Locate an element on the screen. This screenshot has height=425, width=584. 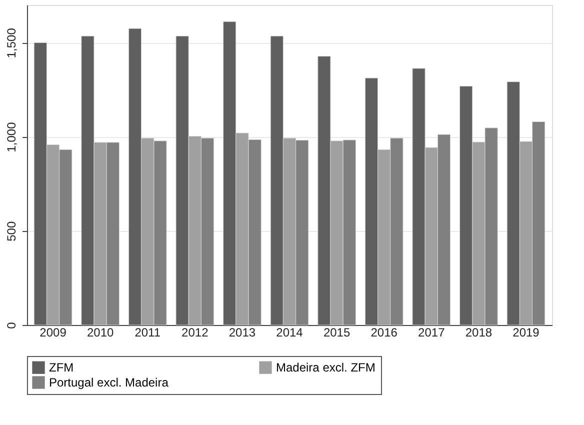
y-tick-label: 0 is located at coordinates (11, 325).